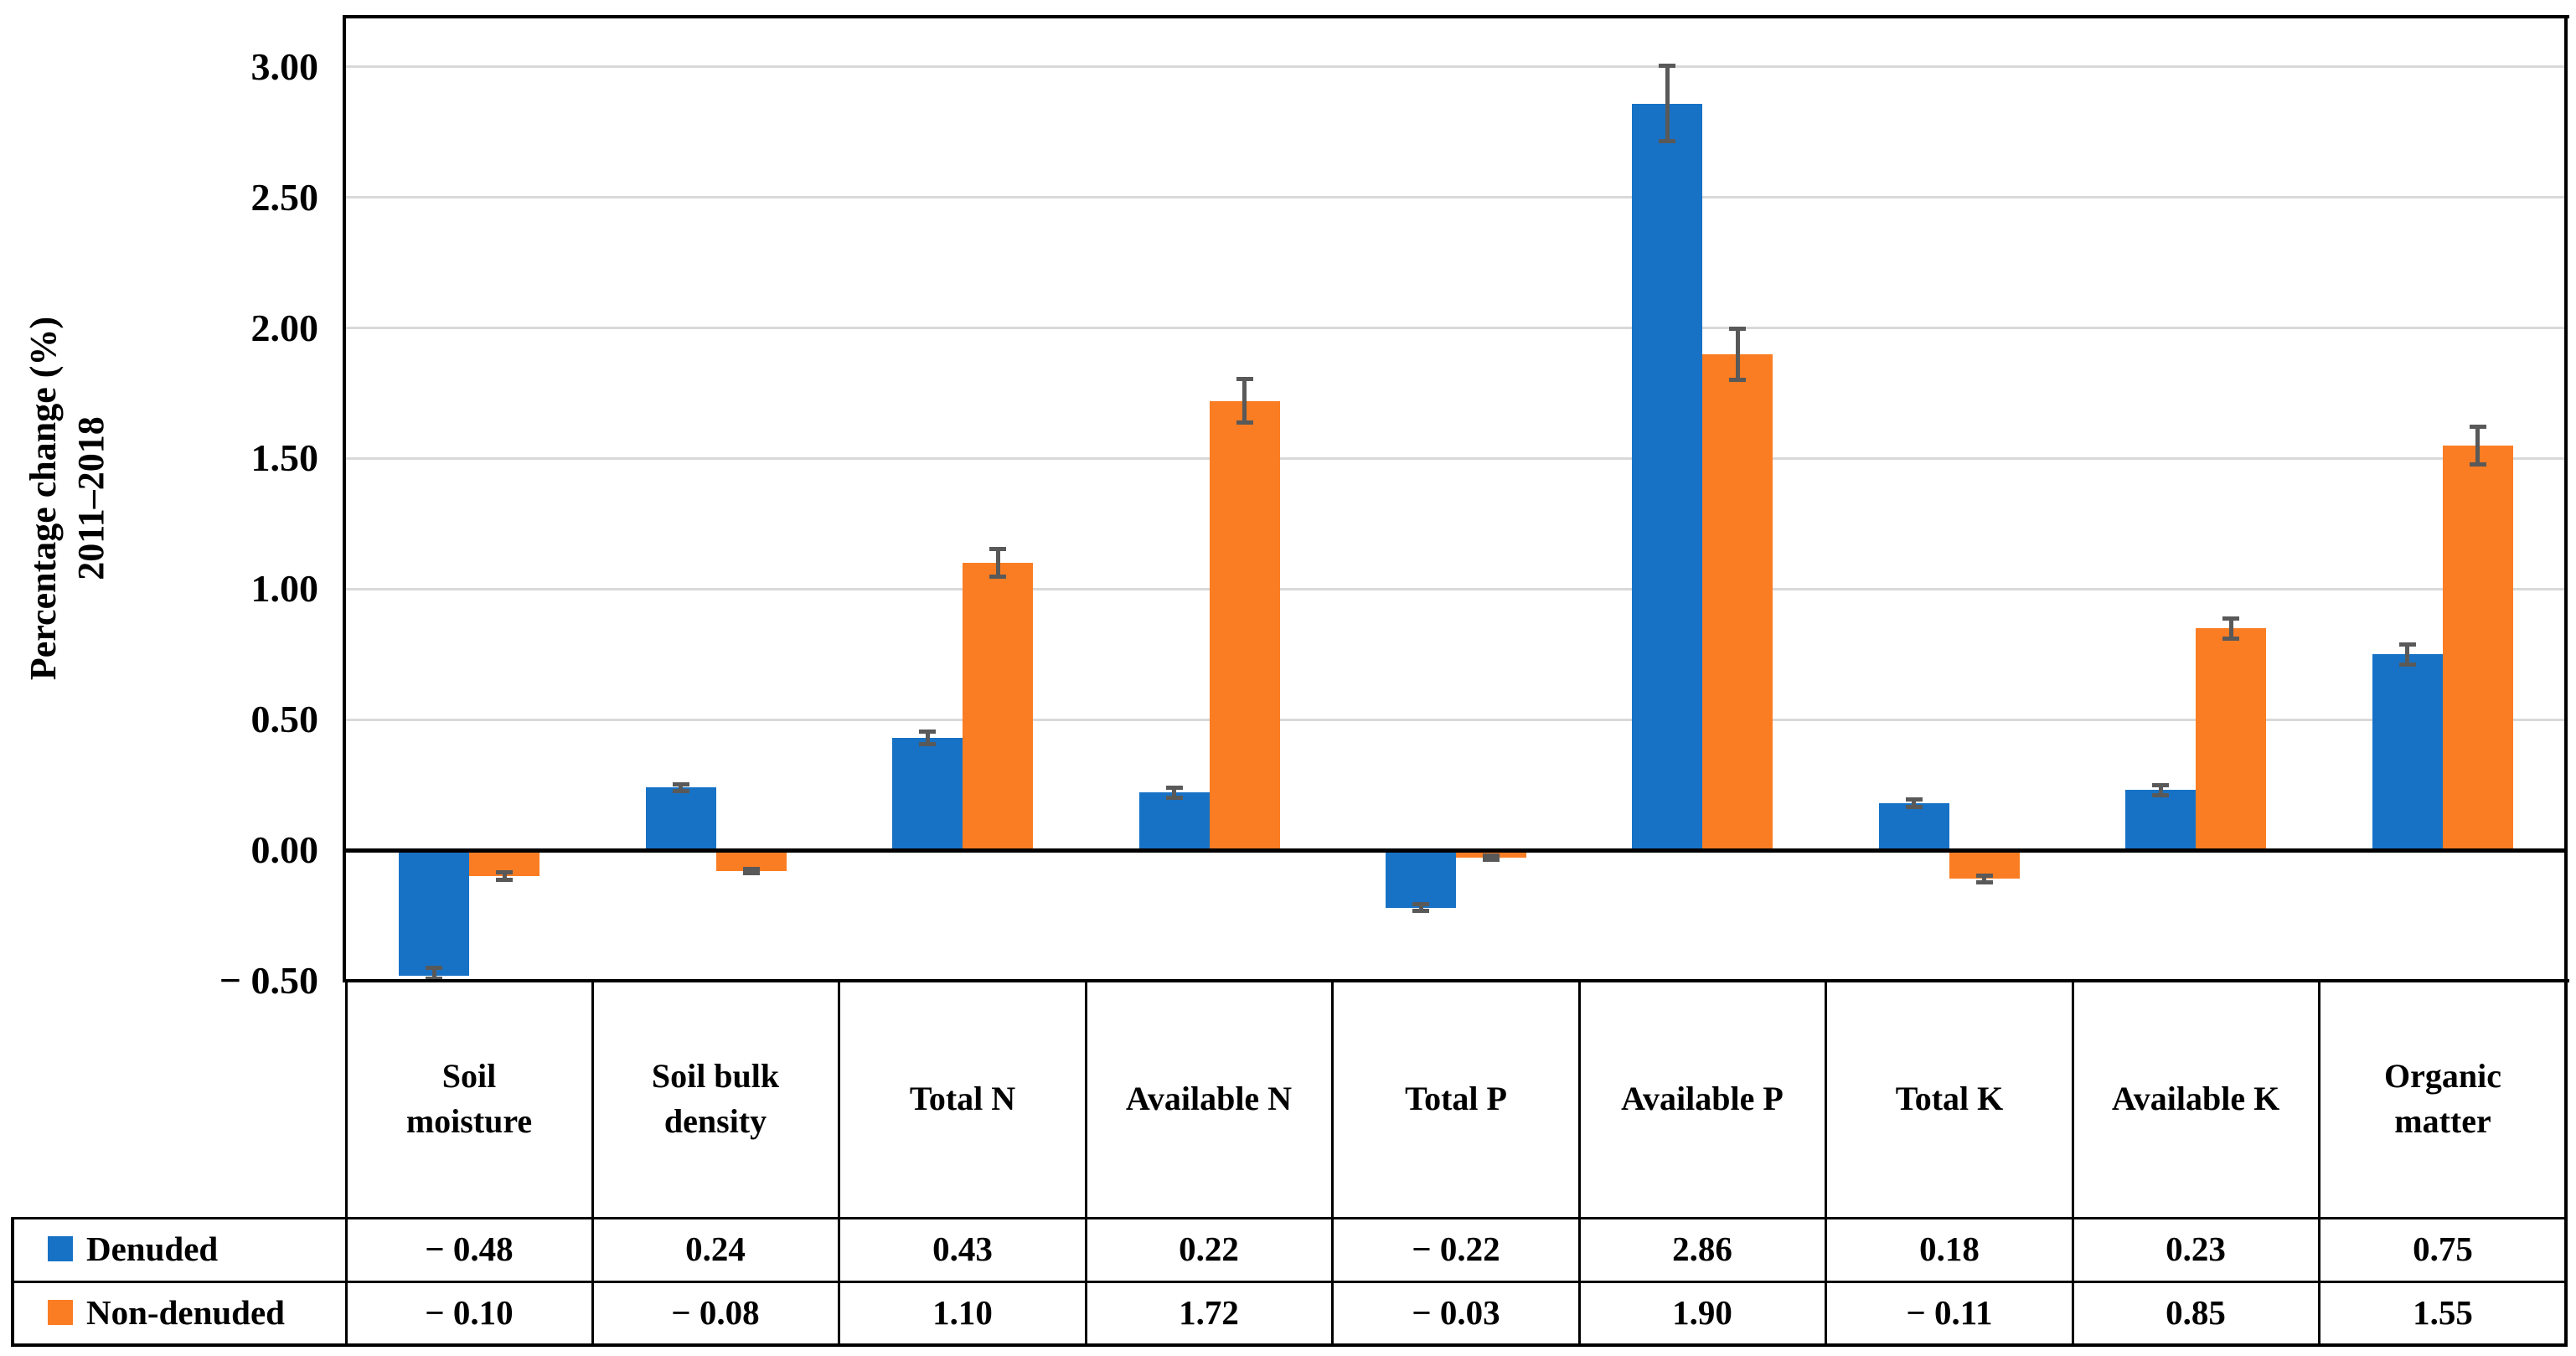 The height and width of the screenshot is (1356, 2576). Describe the element at coordinates (60, 1312) in the screenshot. I see `legend-swatch-non-denuded` at that location.